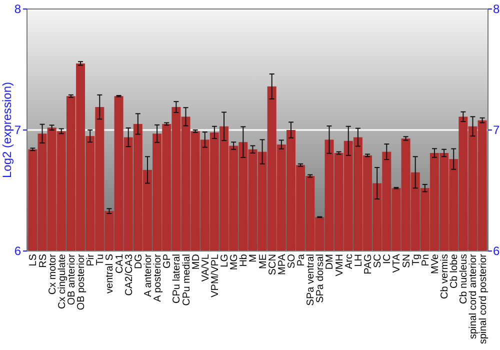 The width and height of the screenshot is (500, 350). I want to click on x-tick-label: OB anterior, so click(72, 279).